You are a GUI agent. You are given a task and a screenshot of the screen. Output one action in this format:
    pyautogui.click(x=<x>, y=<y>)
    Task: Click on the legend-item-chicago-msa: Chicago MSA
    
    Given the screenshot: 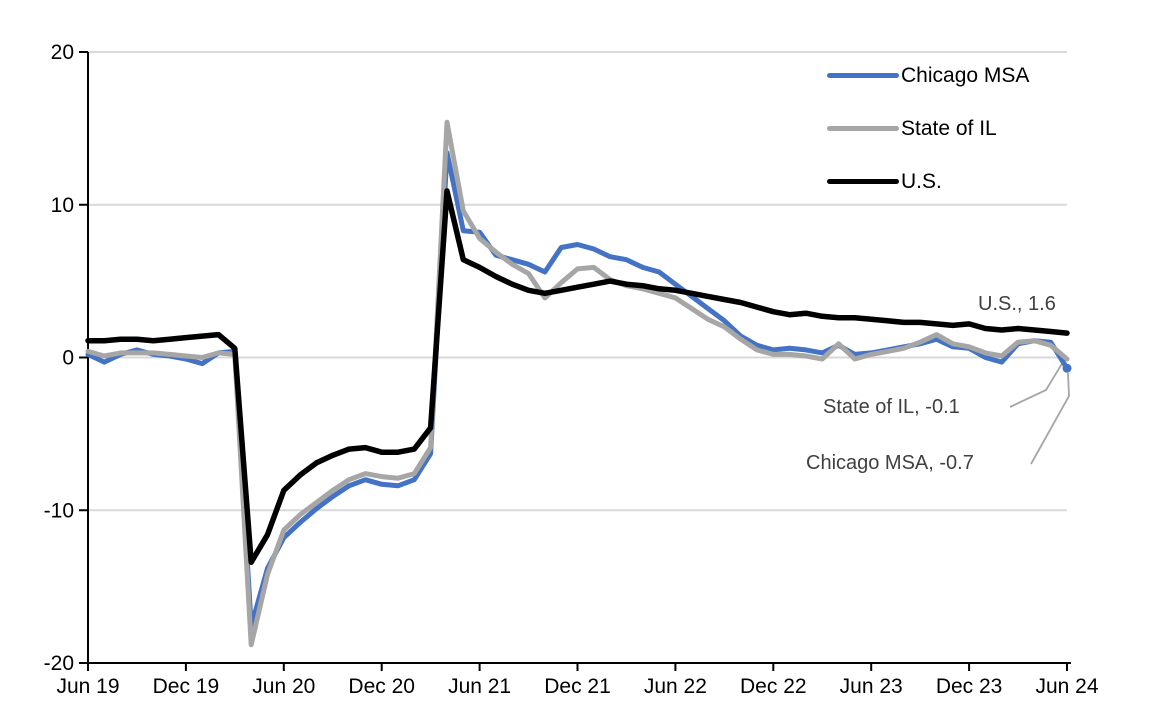 What is the action you would take?
    pyautogui.click(x=928, y=75)
    